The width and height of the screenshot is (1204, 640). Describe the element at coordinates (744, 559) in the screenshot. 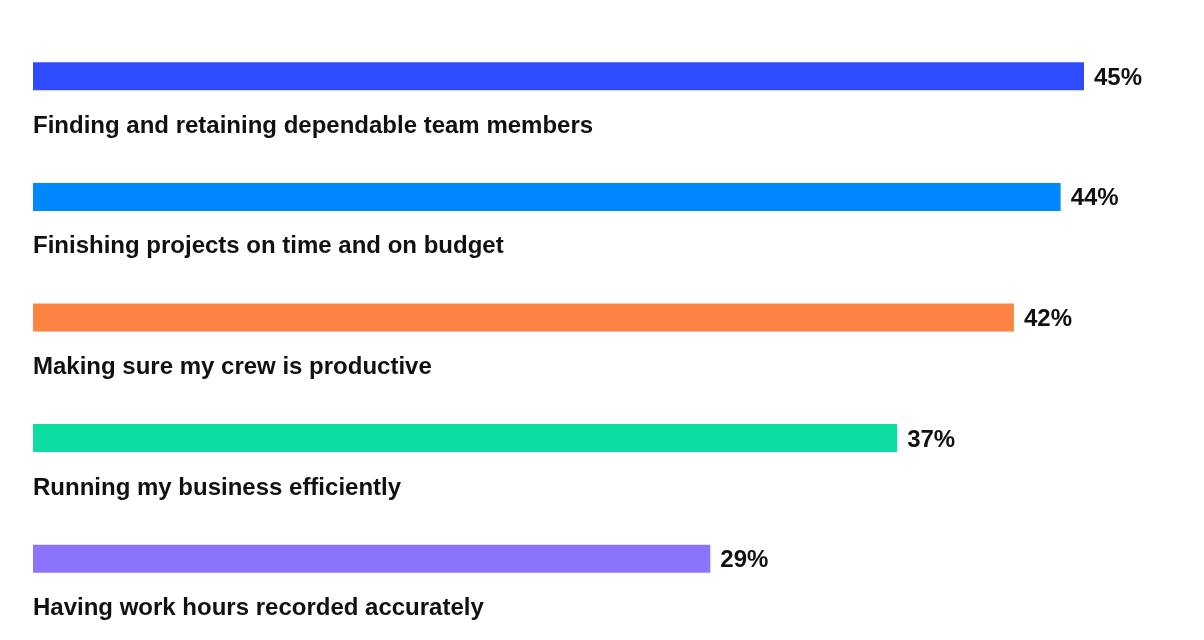

I see `data-label: 29%` at that location.